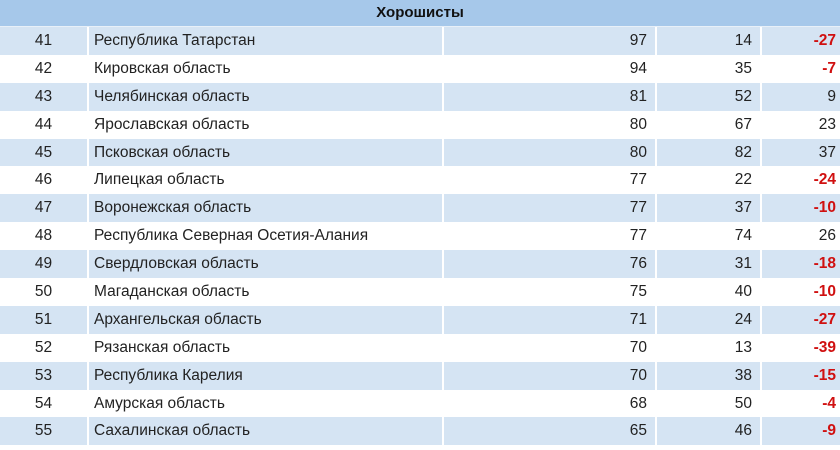 Image resolution: width=840 pixels, height=450 pixels. Describe the element at coordinates (44, 152) in the screenshot. I see `rank-cell: 45` at that location.